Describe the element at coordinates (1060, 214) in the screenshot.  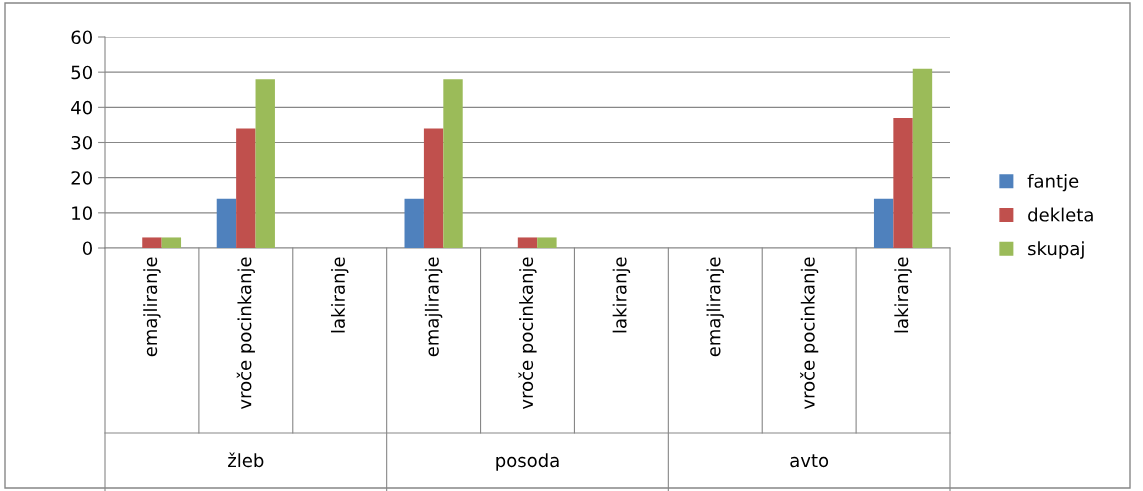
I see `legend-label: dekleta` at that location.